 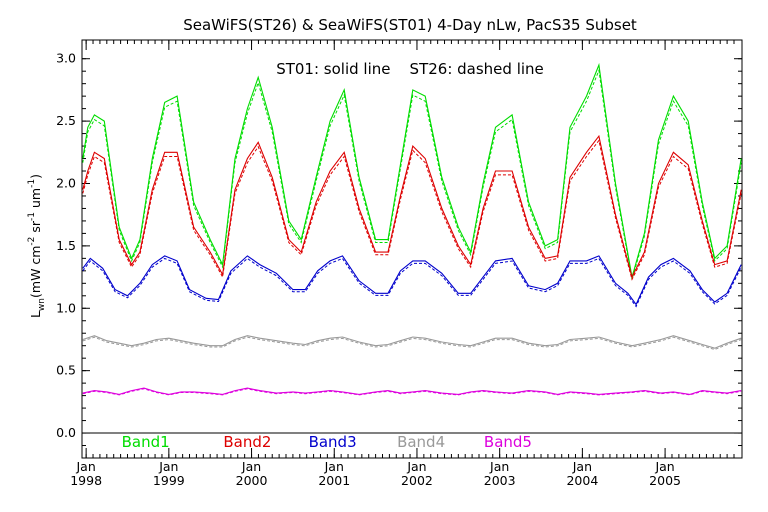 I want to click on series-line-band5-st01, so click(x=412, y=391).